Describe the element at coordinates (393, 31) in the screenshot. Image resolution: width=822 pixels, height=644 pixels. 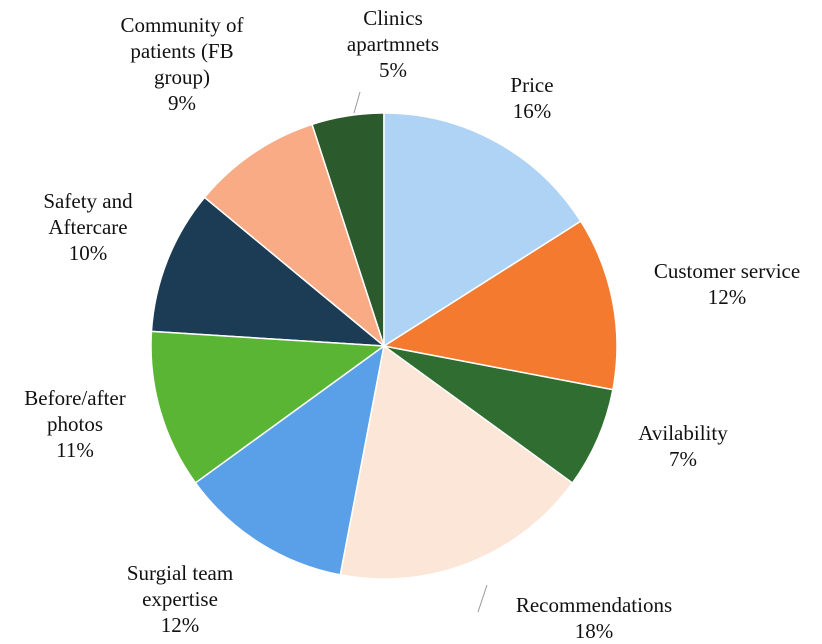
I see `category-label: Clinics apartmnets` at that location.